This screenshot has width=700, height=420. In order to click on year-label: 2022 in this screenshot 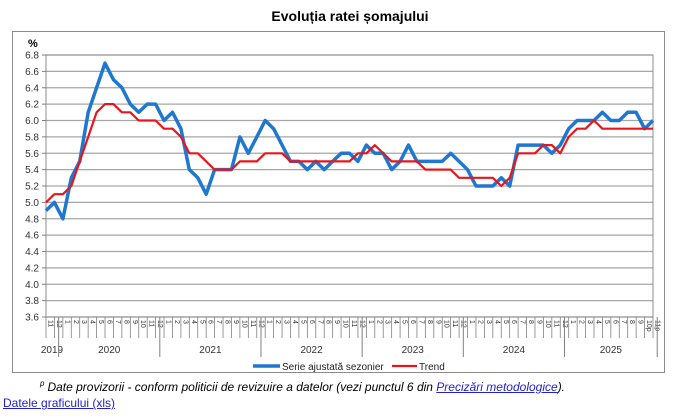, I will do `click(311, 350)`.